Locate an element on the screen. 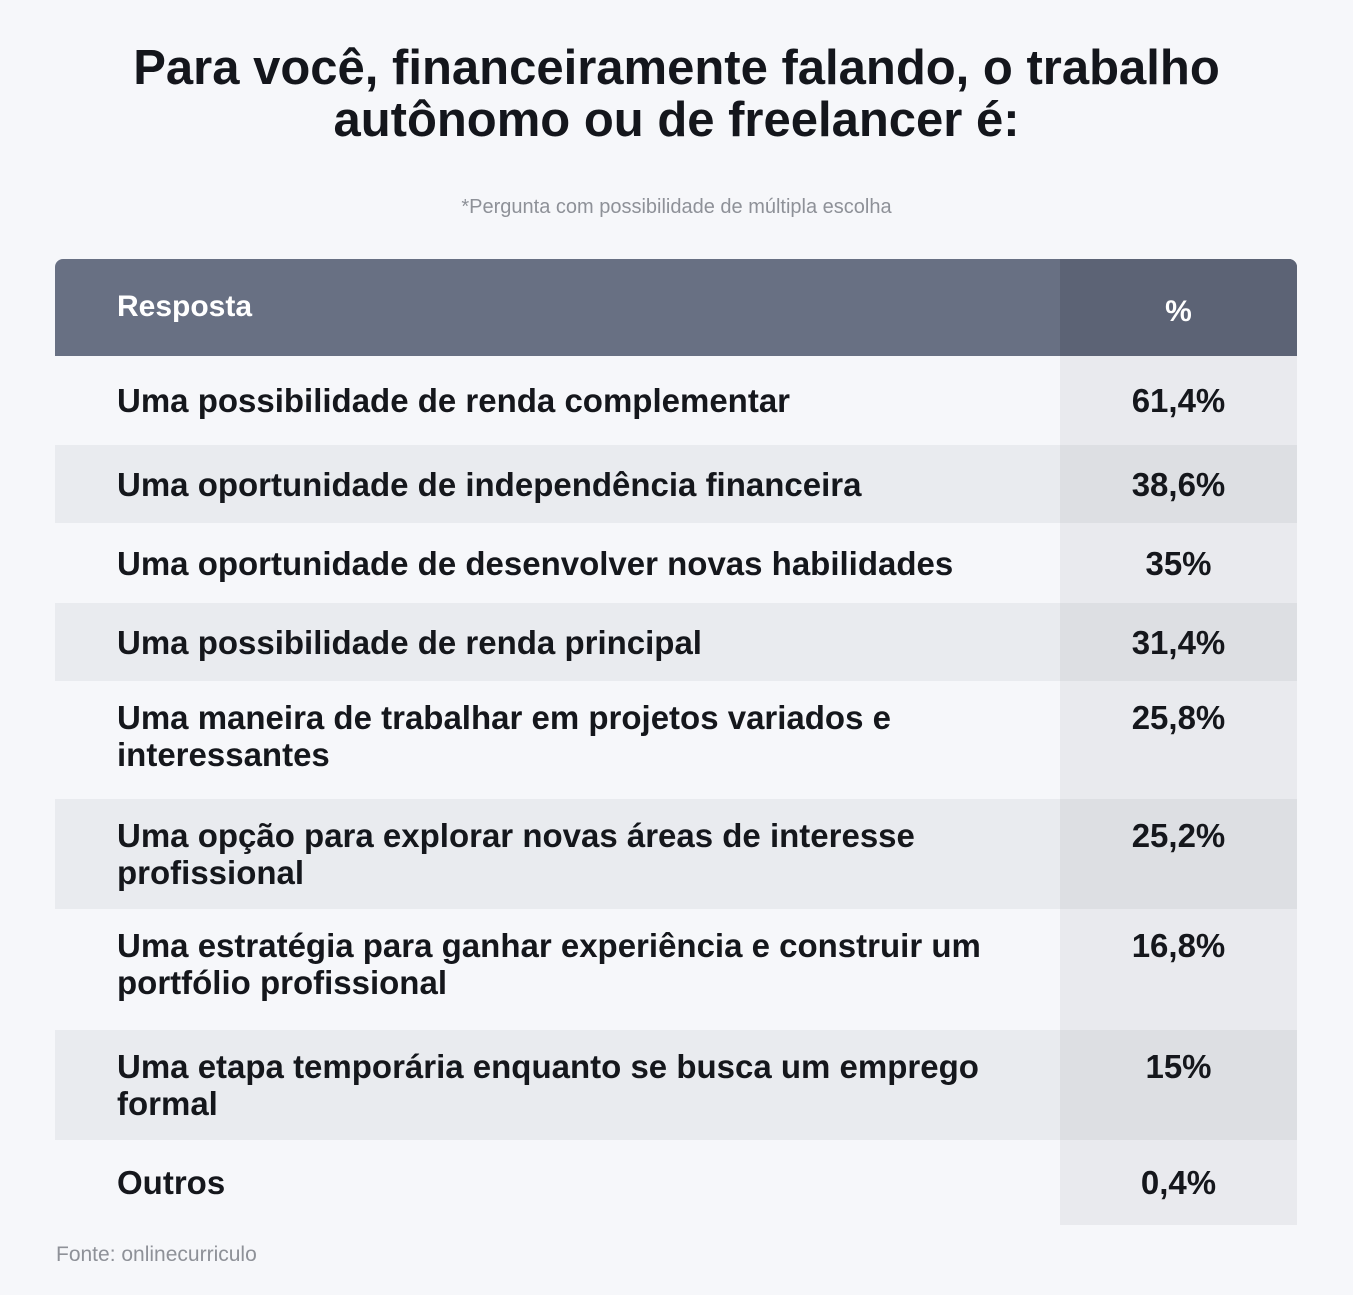 The image size is (1353, 1295). answer-cell: Outros is located at coordinates (171, 1182).